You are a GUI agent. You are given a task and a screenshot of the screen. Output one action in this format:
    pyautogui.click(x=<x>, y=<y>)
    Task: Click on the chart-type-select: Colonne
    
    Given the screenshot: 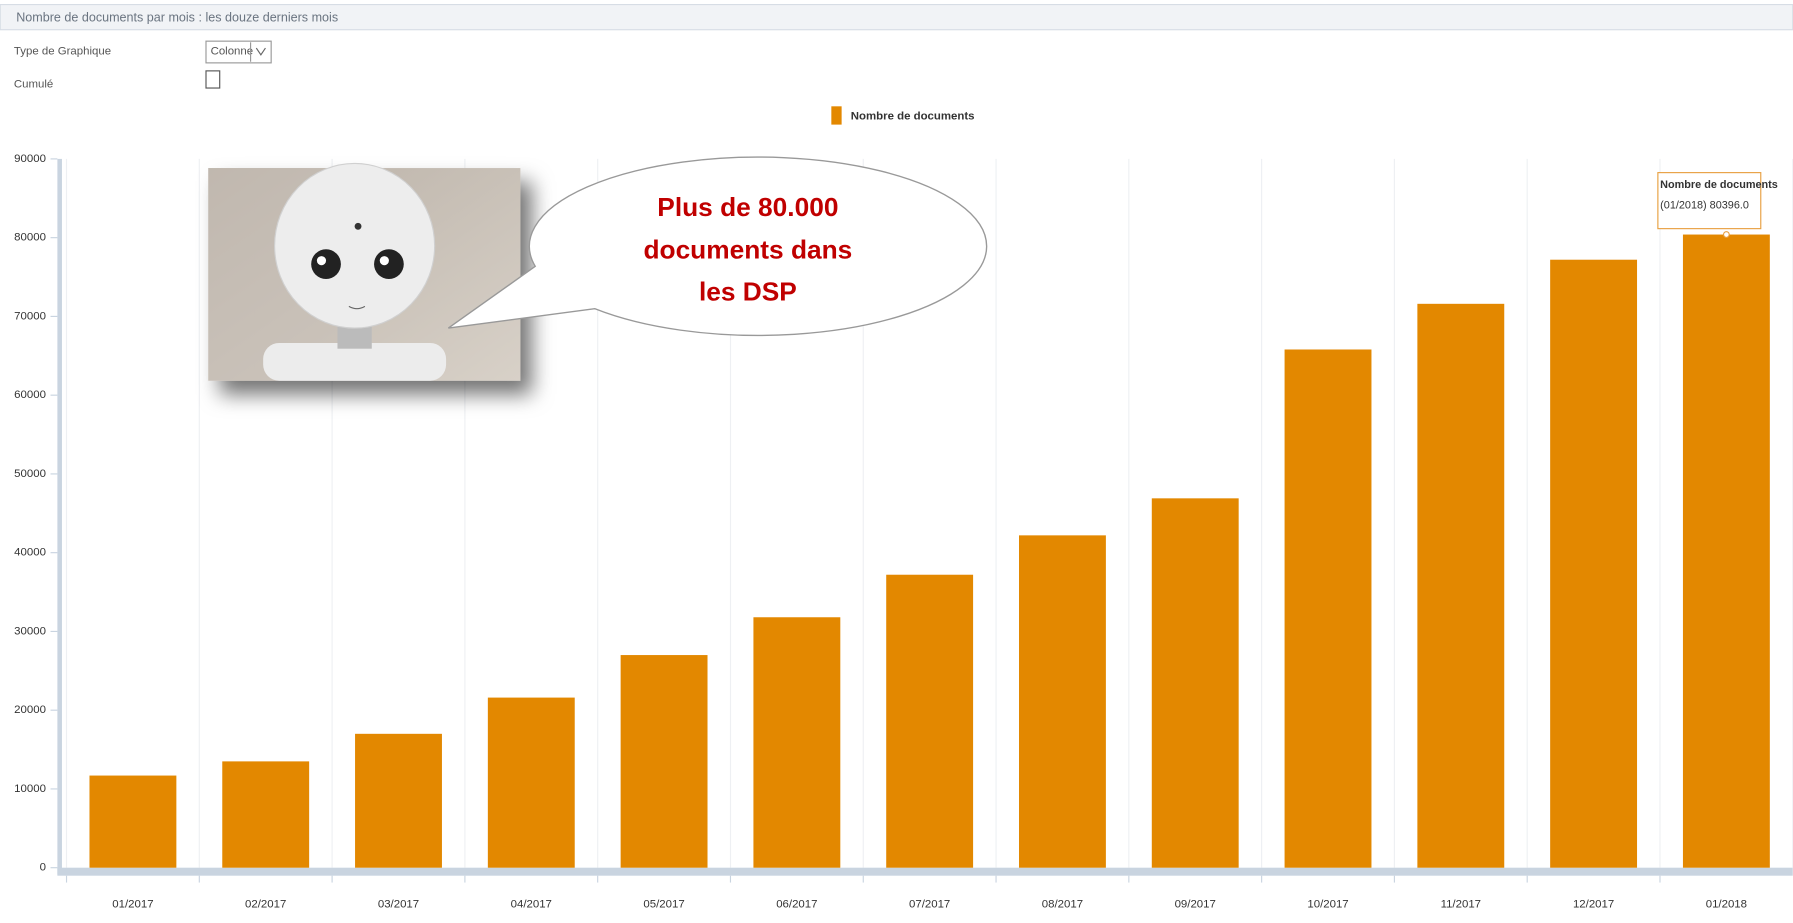 What is the action you would take?
    pyautogui.click(x=238, y=52)
    